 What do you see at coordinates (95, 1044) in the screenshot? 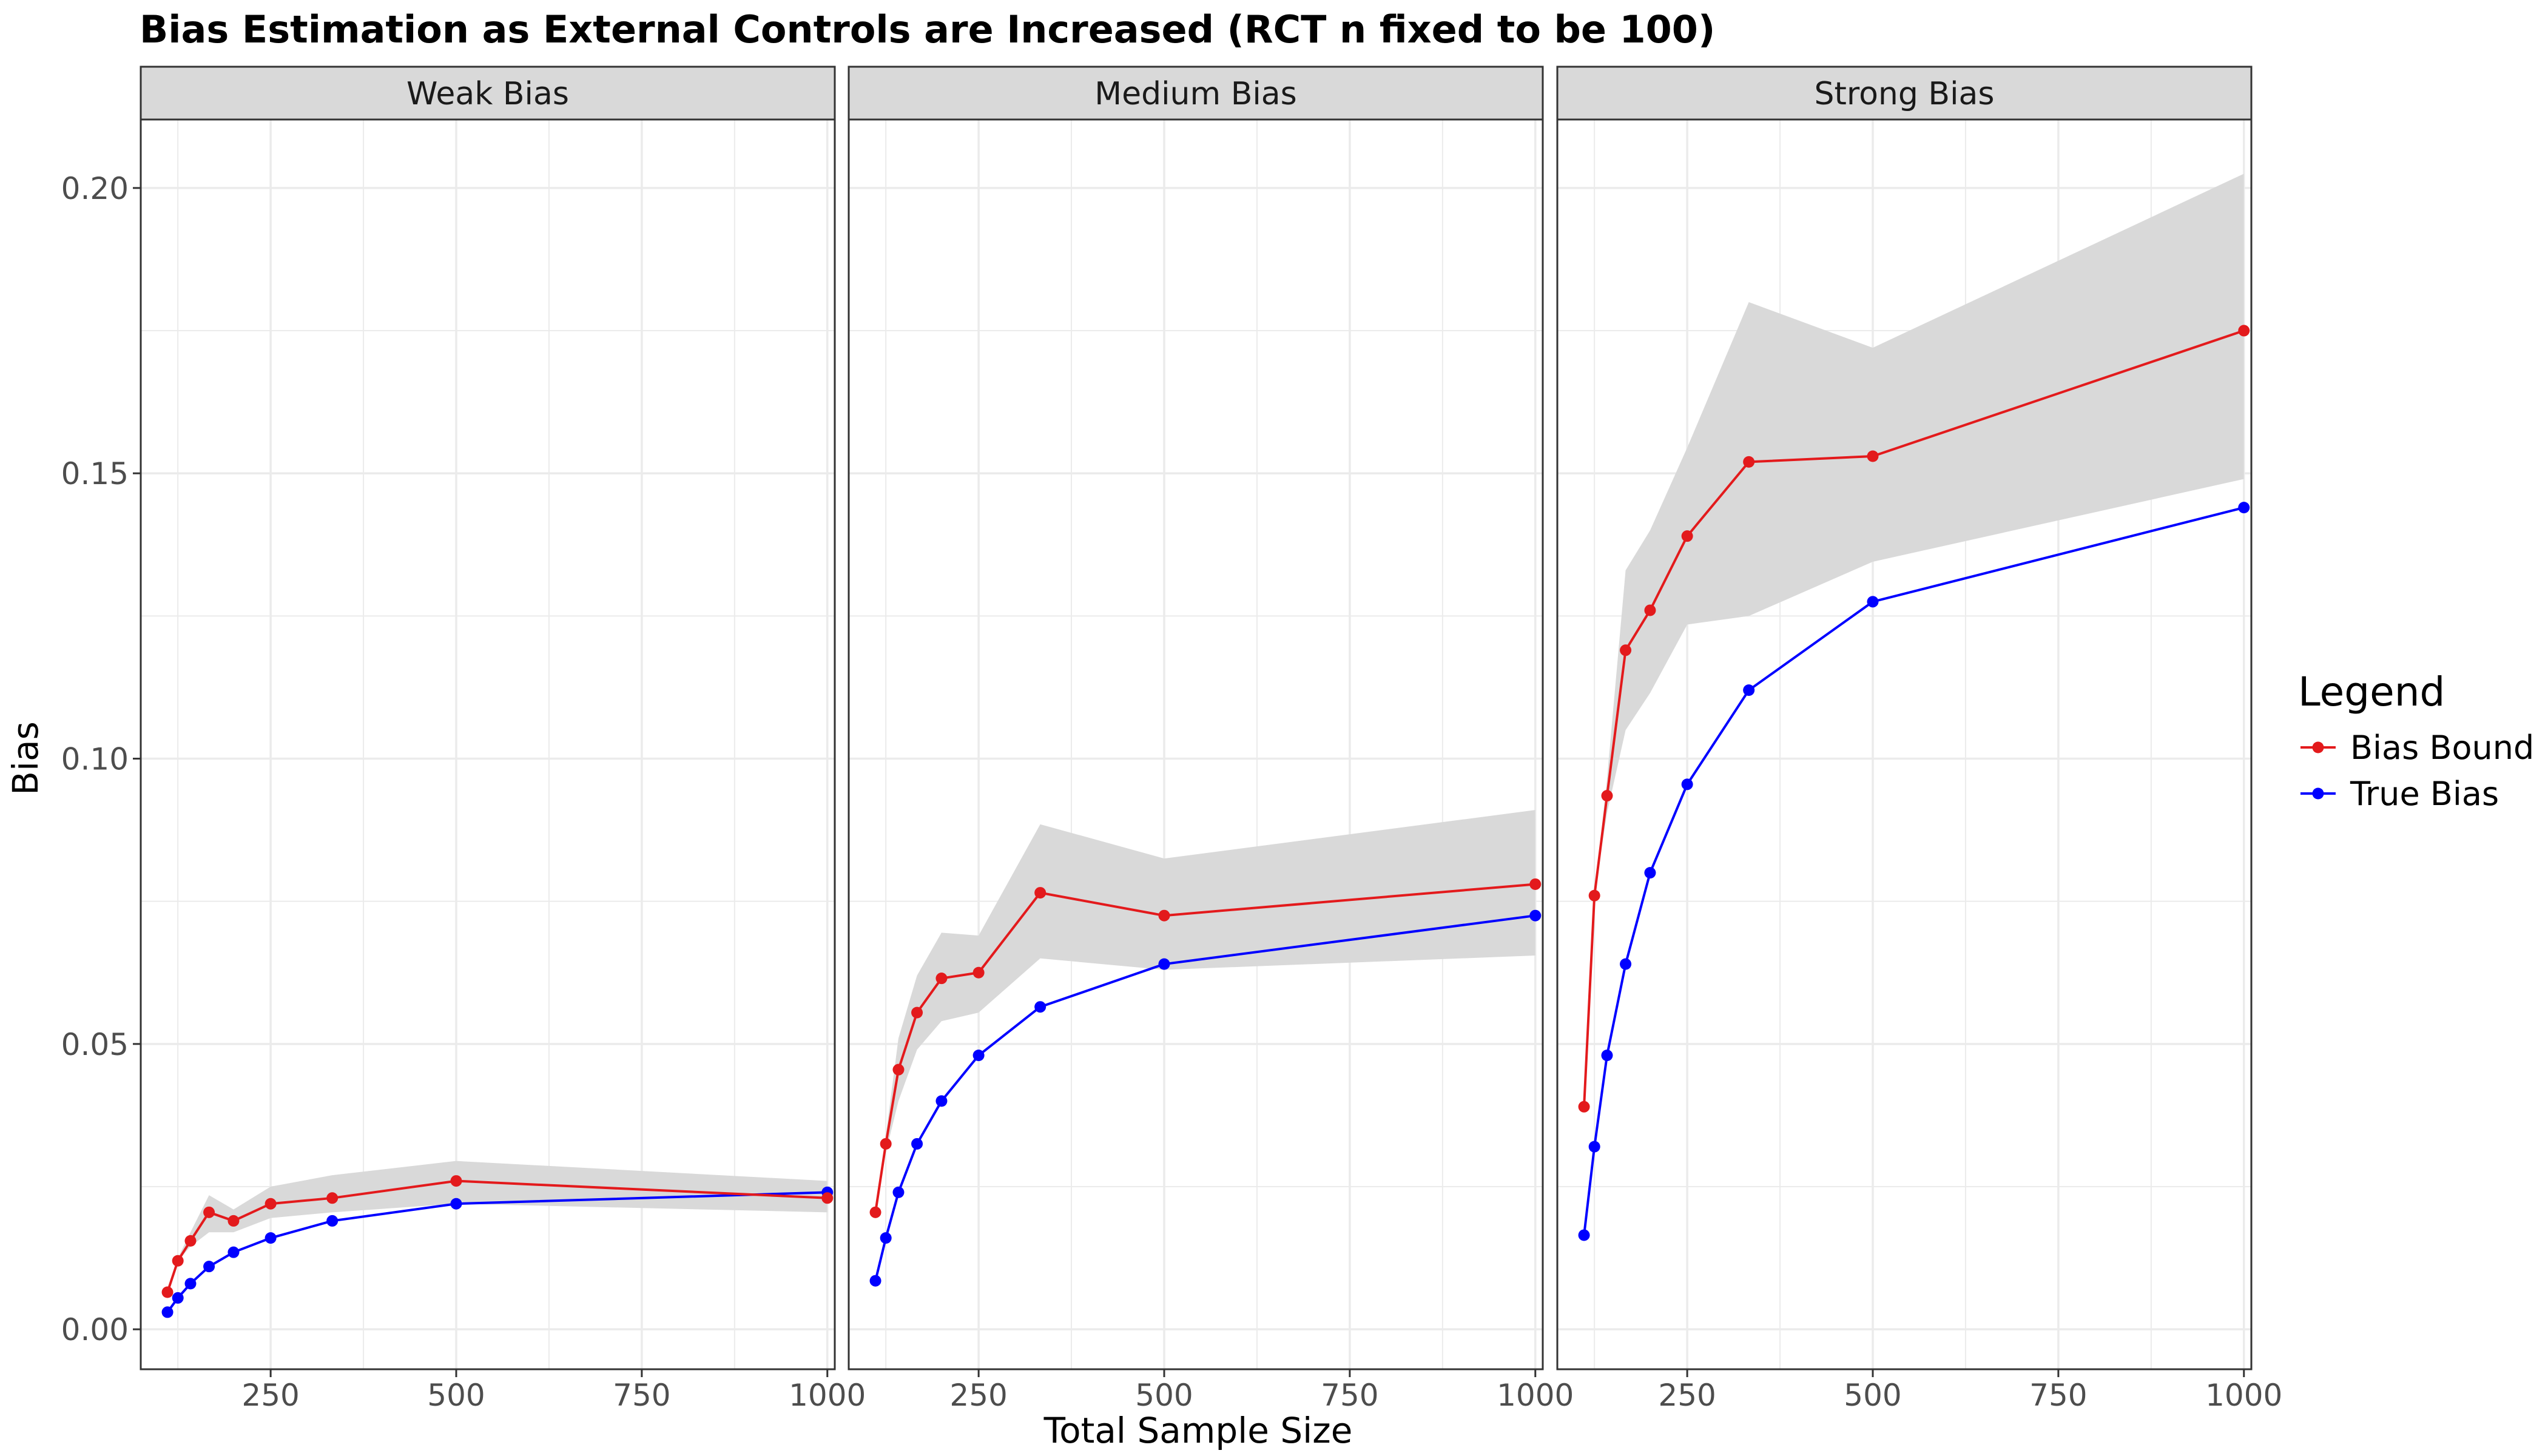
I see `y-tick-label: 0.05` at bounding box center [95, 1044].